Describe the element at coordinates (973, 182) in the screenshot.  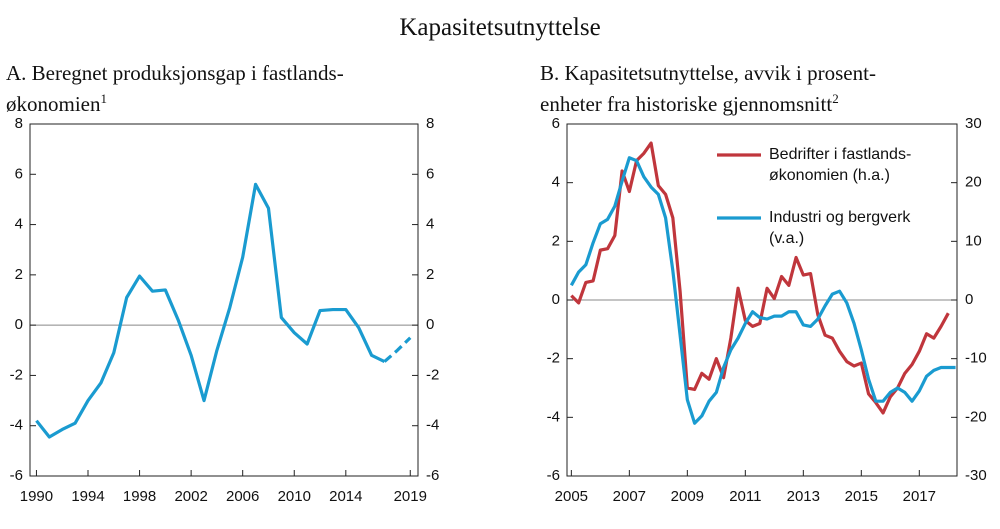
I see `y2-tick-label: 20` at that location.